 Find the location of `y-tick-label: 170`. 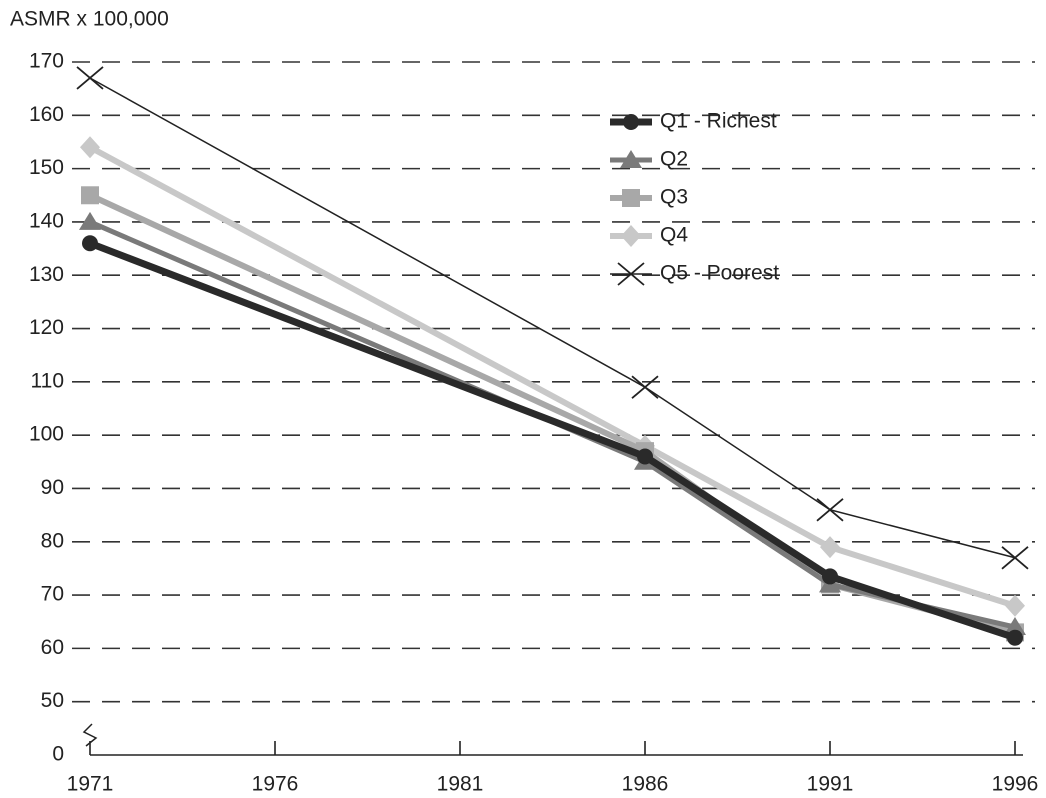

y-tick-label: 170 is located at coordinates (46, 61).